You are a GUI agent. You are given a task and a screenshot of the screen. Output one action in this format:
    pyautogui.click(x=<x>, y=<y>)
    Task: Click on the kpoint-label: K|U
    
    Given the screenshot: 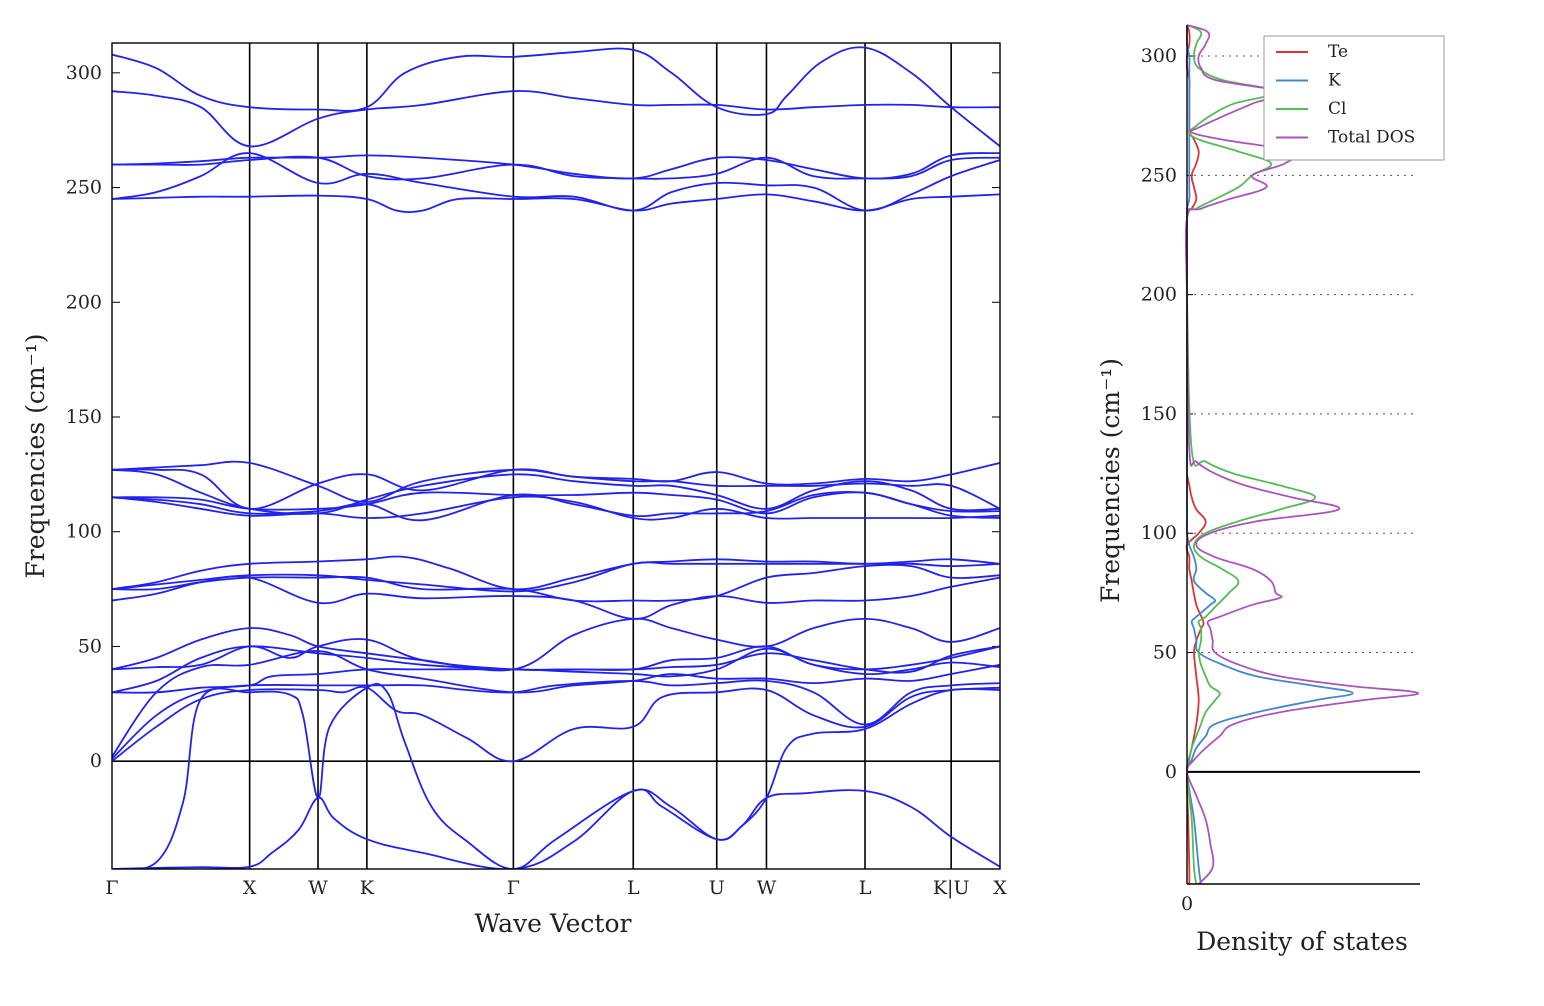 What is the action you would take?
    pyautogui.click(x=951, y=888)
    